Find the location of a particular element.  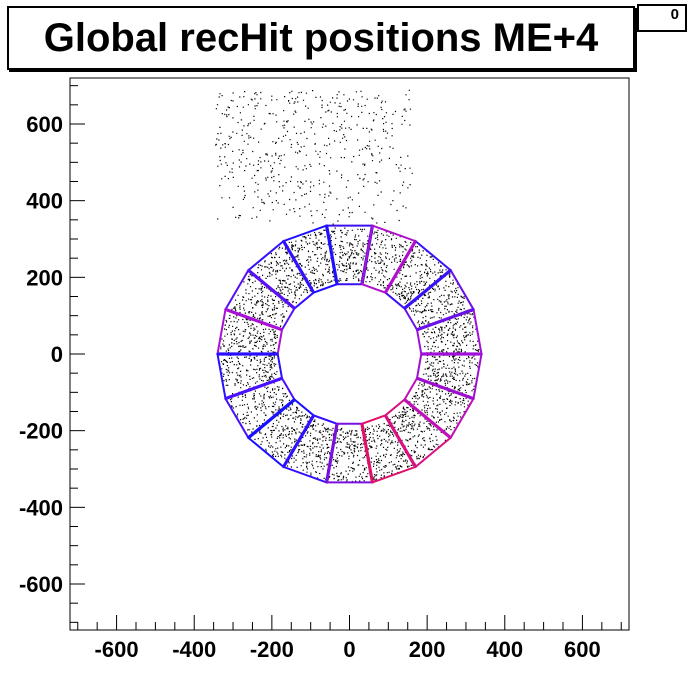

y-tick-label: -200 is located at coordinates (41, 431).